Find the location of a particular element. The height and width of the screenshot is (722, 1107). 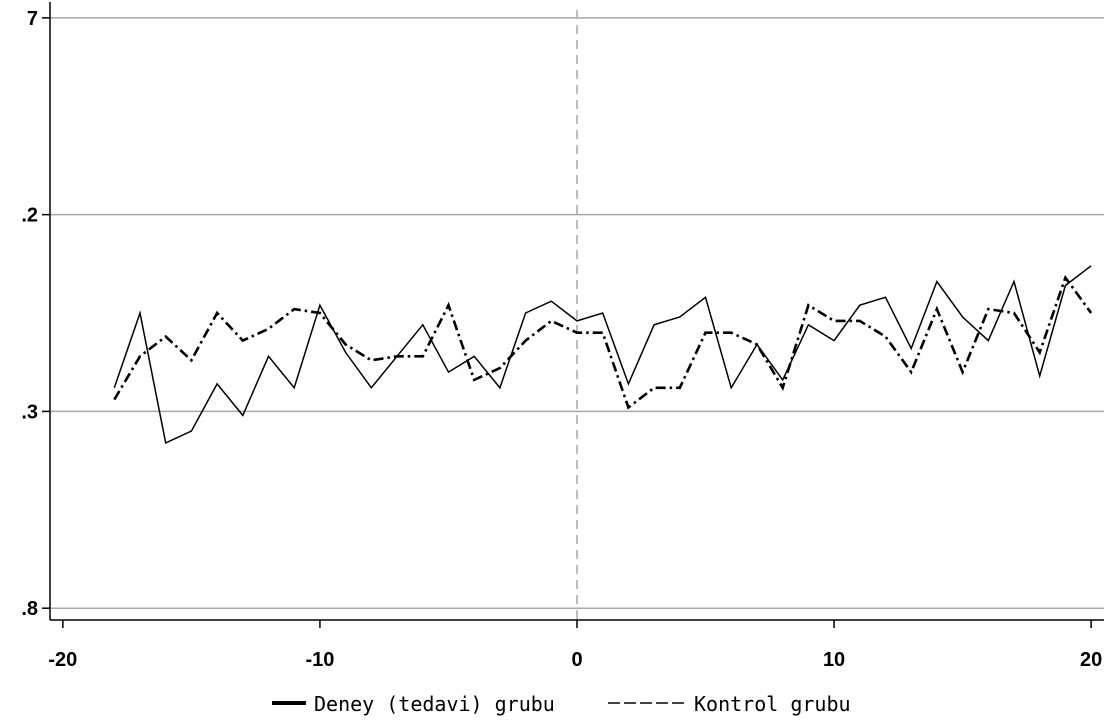

y-tick-label: 7 is located at coordinates (32, 19).